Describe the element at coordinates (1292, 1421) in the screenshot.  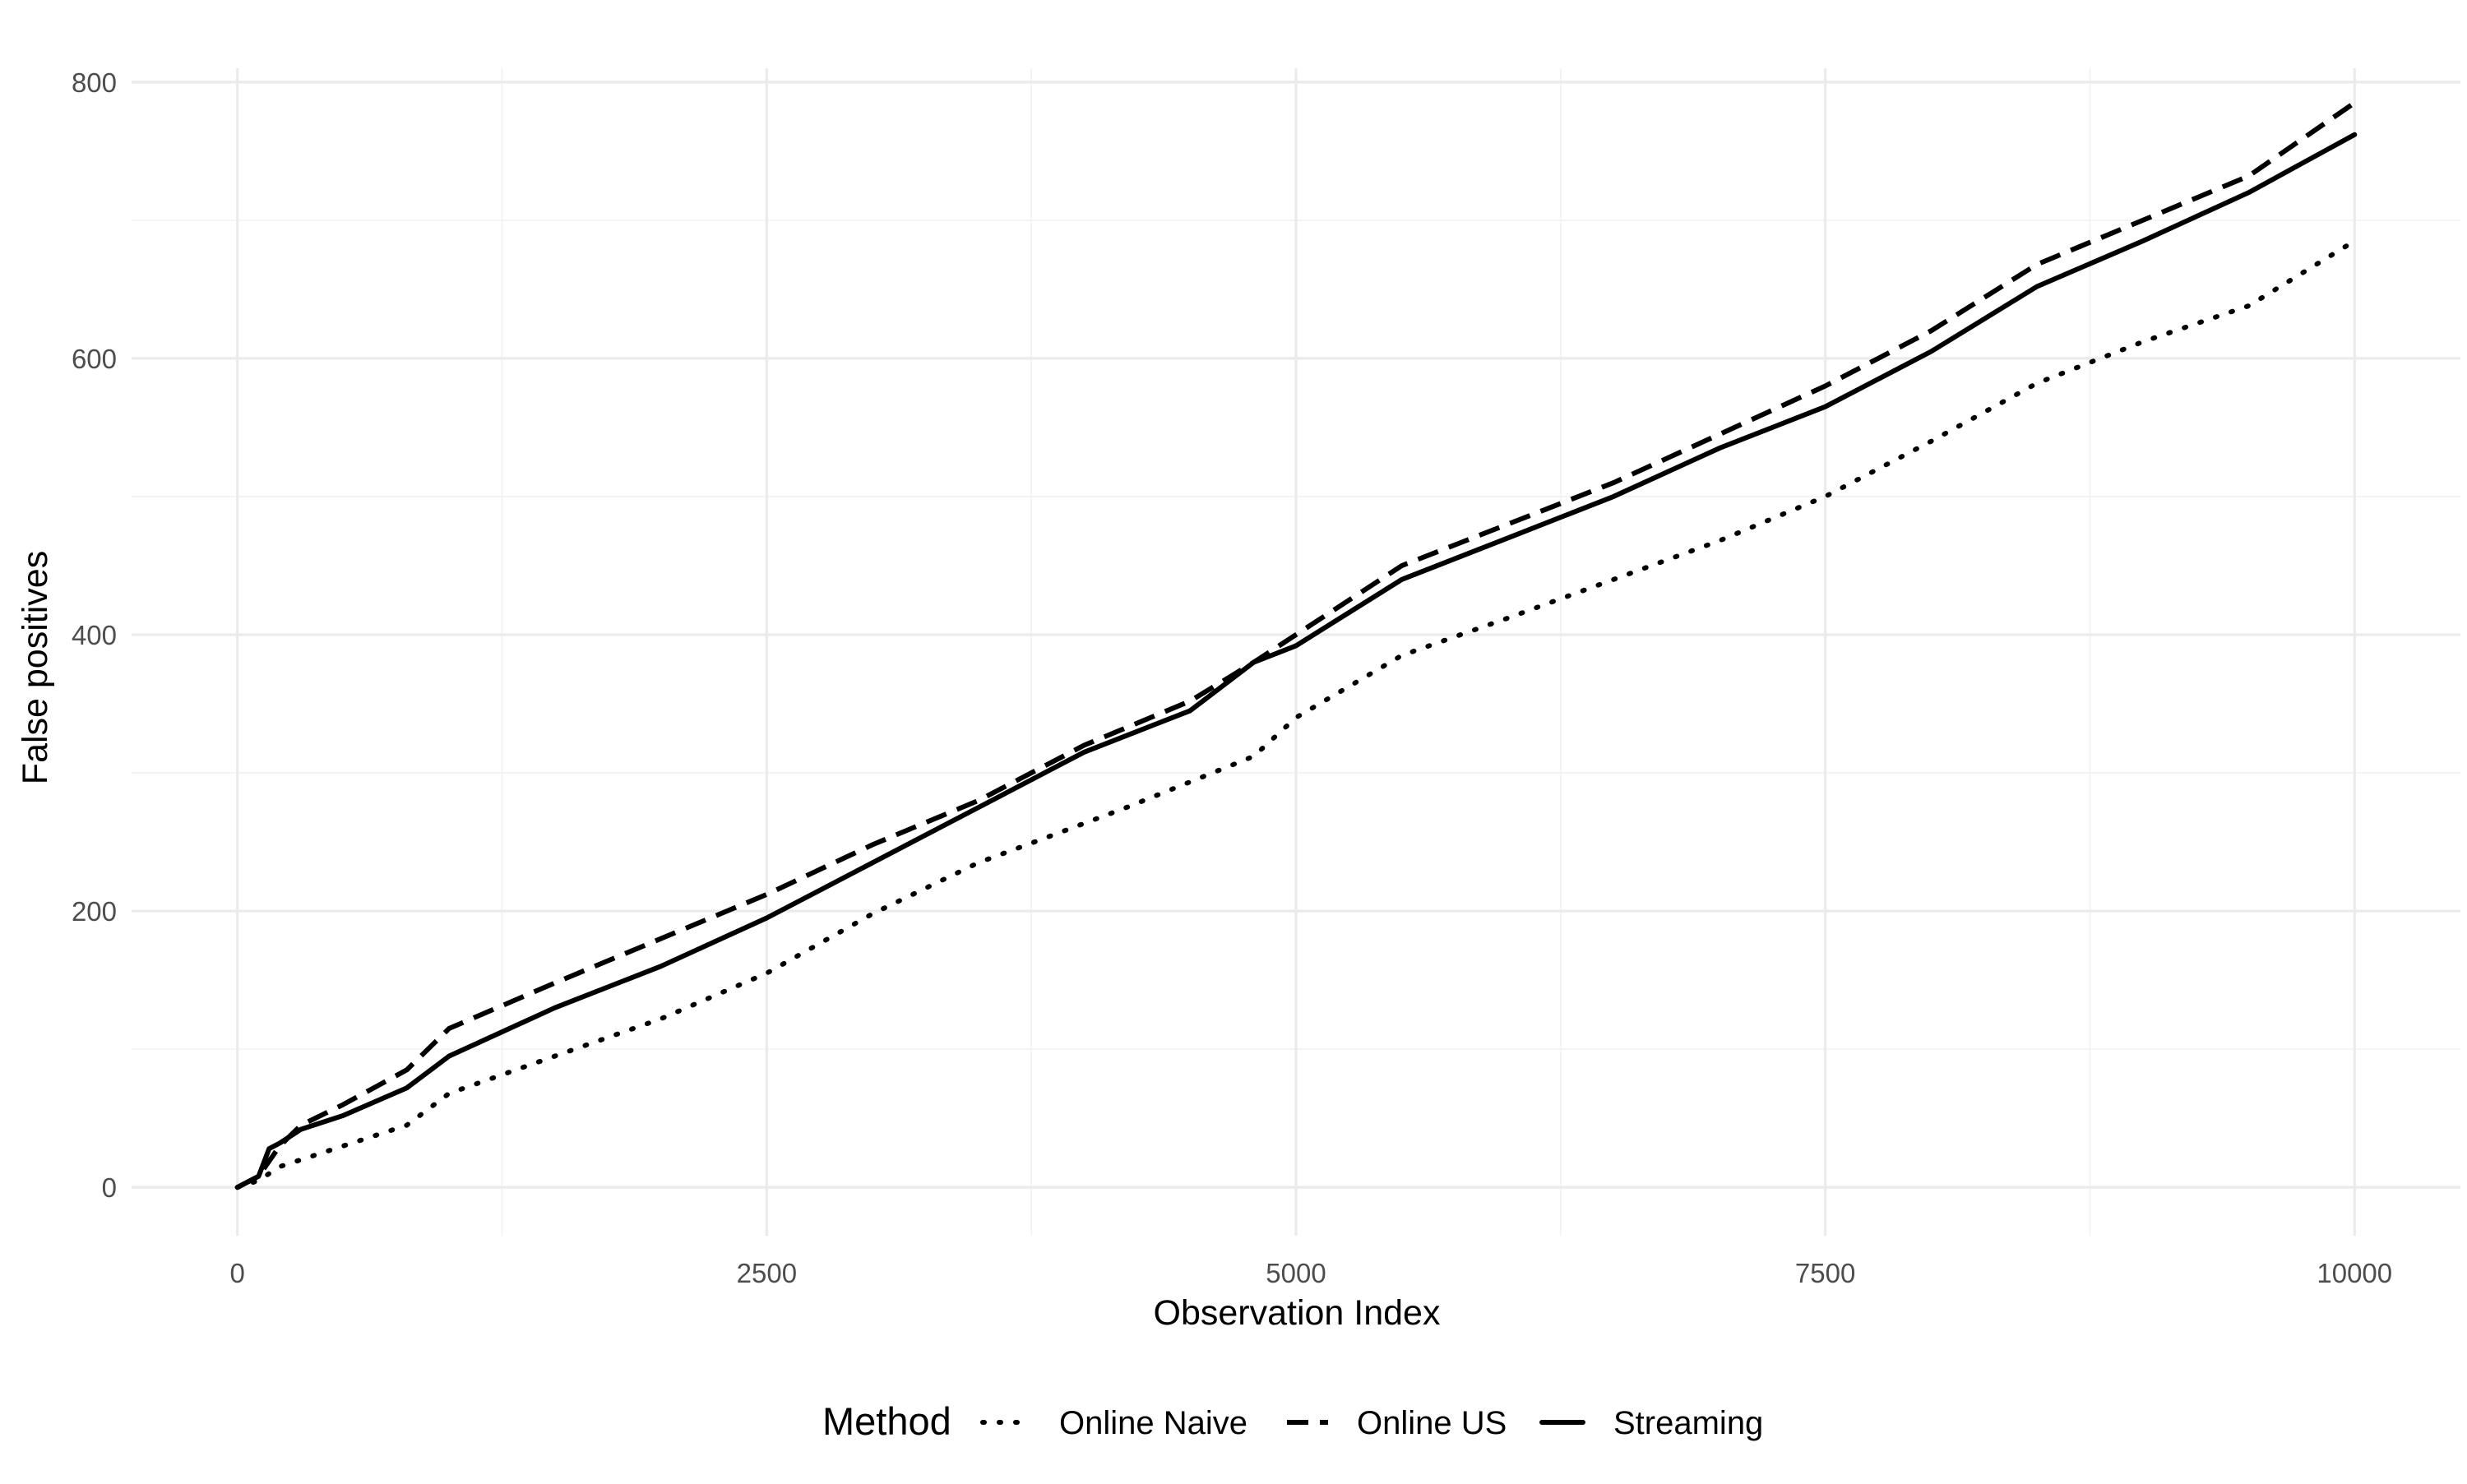
I see `legend: Method Online Naive Online US Streaming` at that location.